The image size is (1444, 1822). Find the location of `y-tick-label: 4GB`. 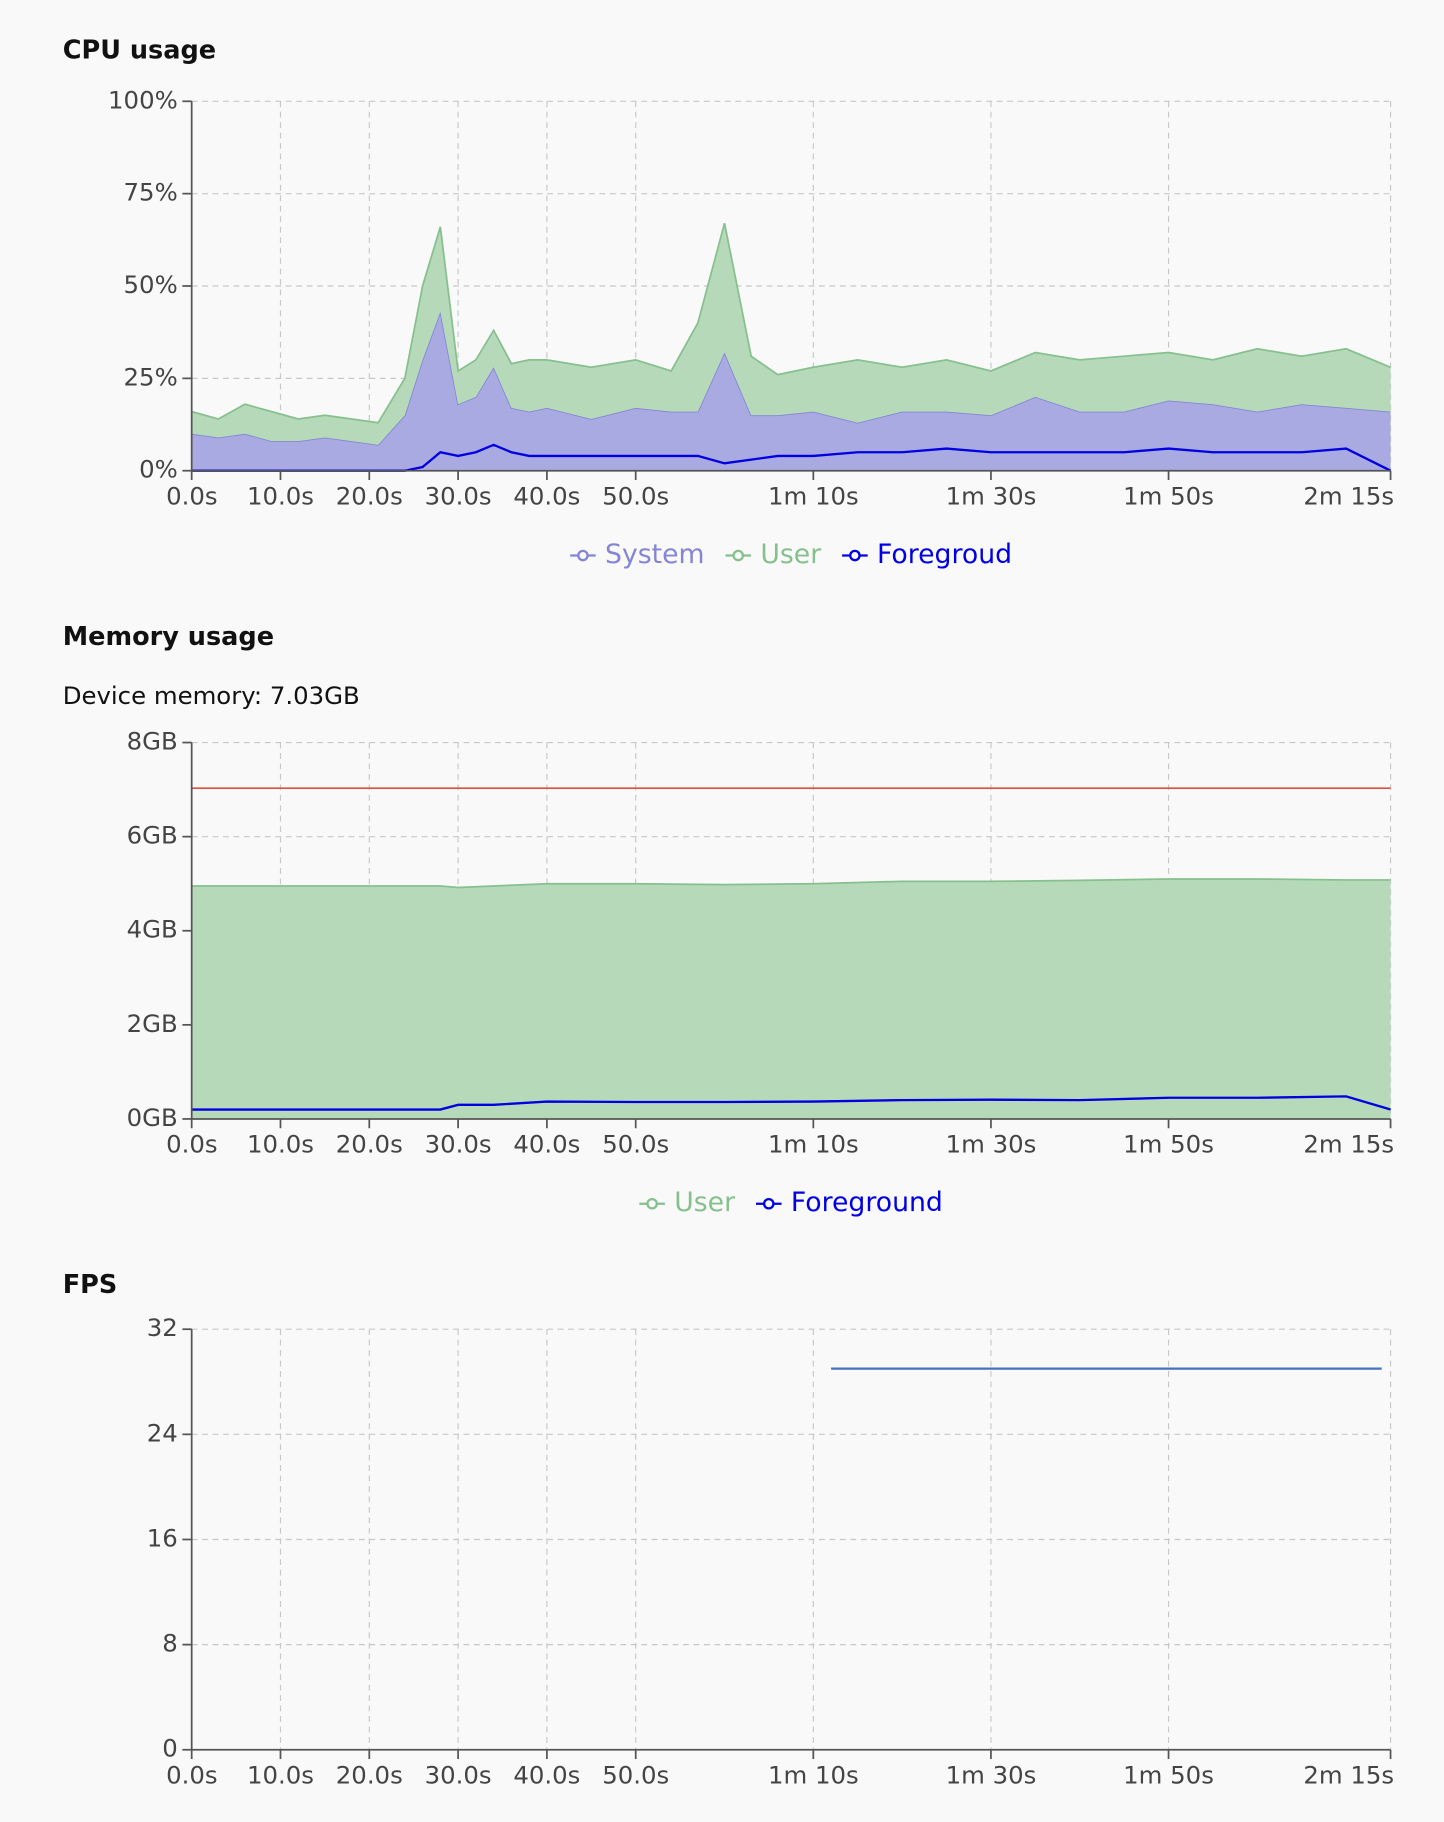

y-tick-label: 4GB is located at coordinates (152, 929).